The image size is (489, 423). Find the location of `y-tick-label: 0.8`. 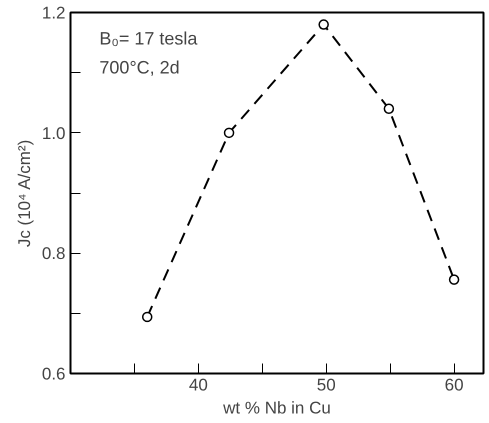

y-tick-label: 0.8 is located at coordinates (54, 254).